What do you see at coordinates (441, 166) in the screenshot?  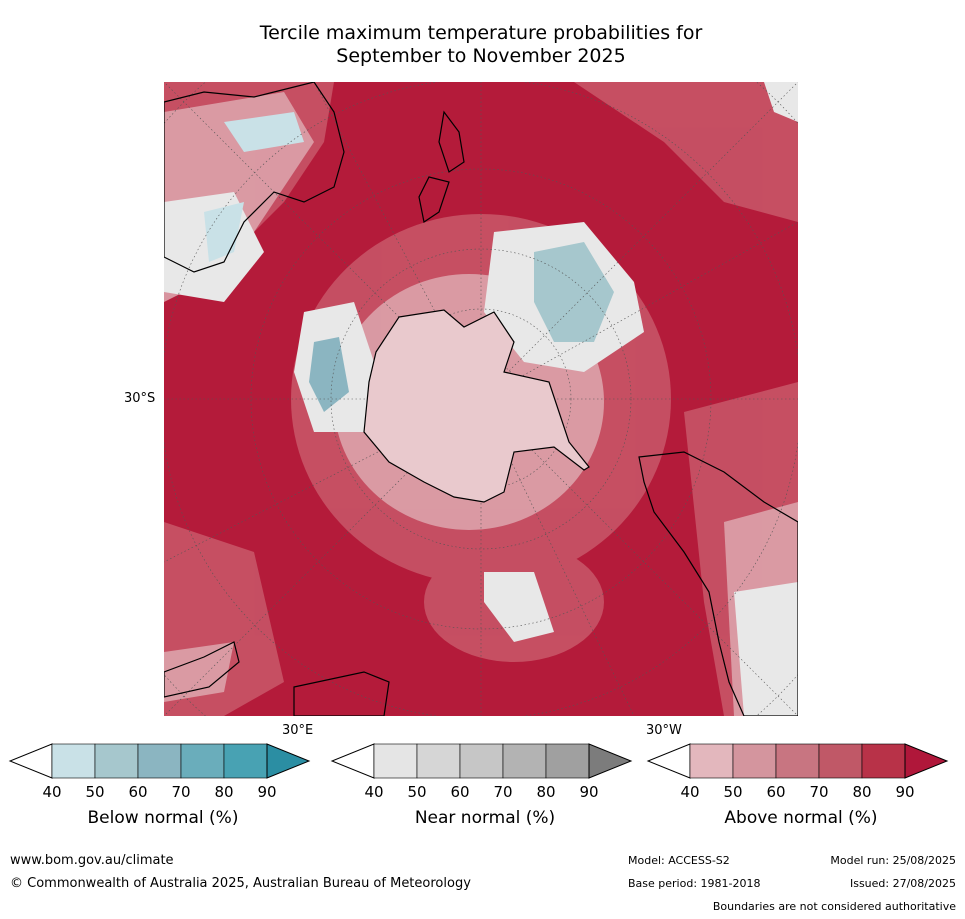 I see `new-zealand-outline` at bounding box center [441, 166].